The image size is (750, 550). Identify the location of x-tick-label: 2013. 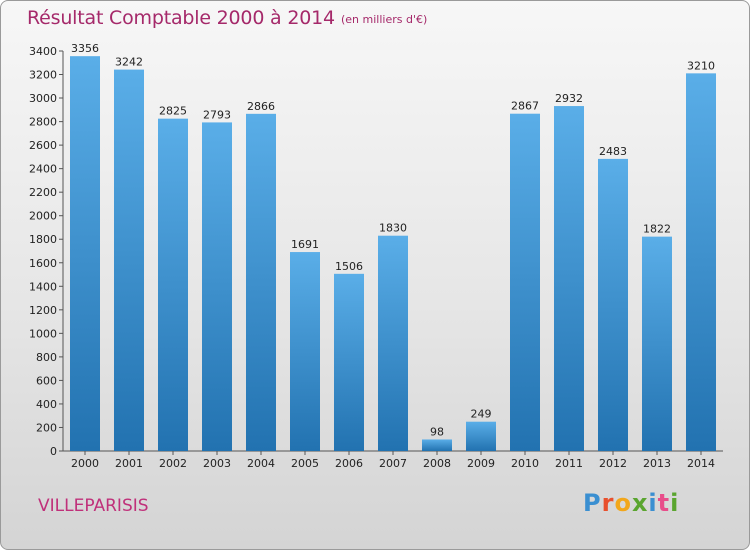
(657, 463).